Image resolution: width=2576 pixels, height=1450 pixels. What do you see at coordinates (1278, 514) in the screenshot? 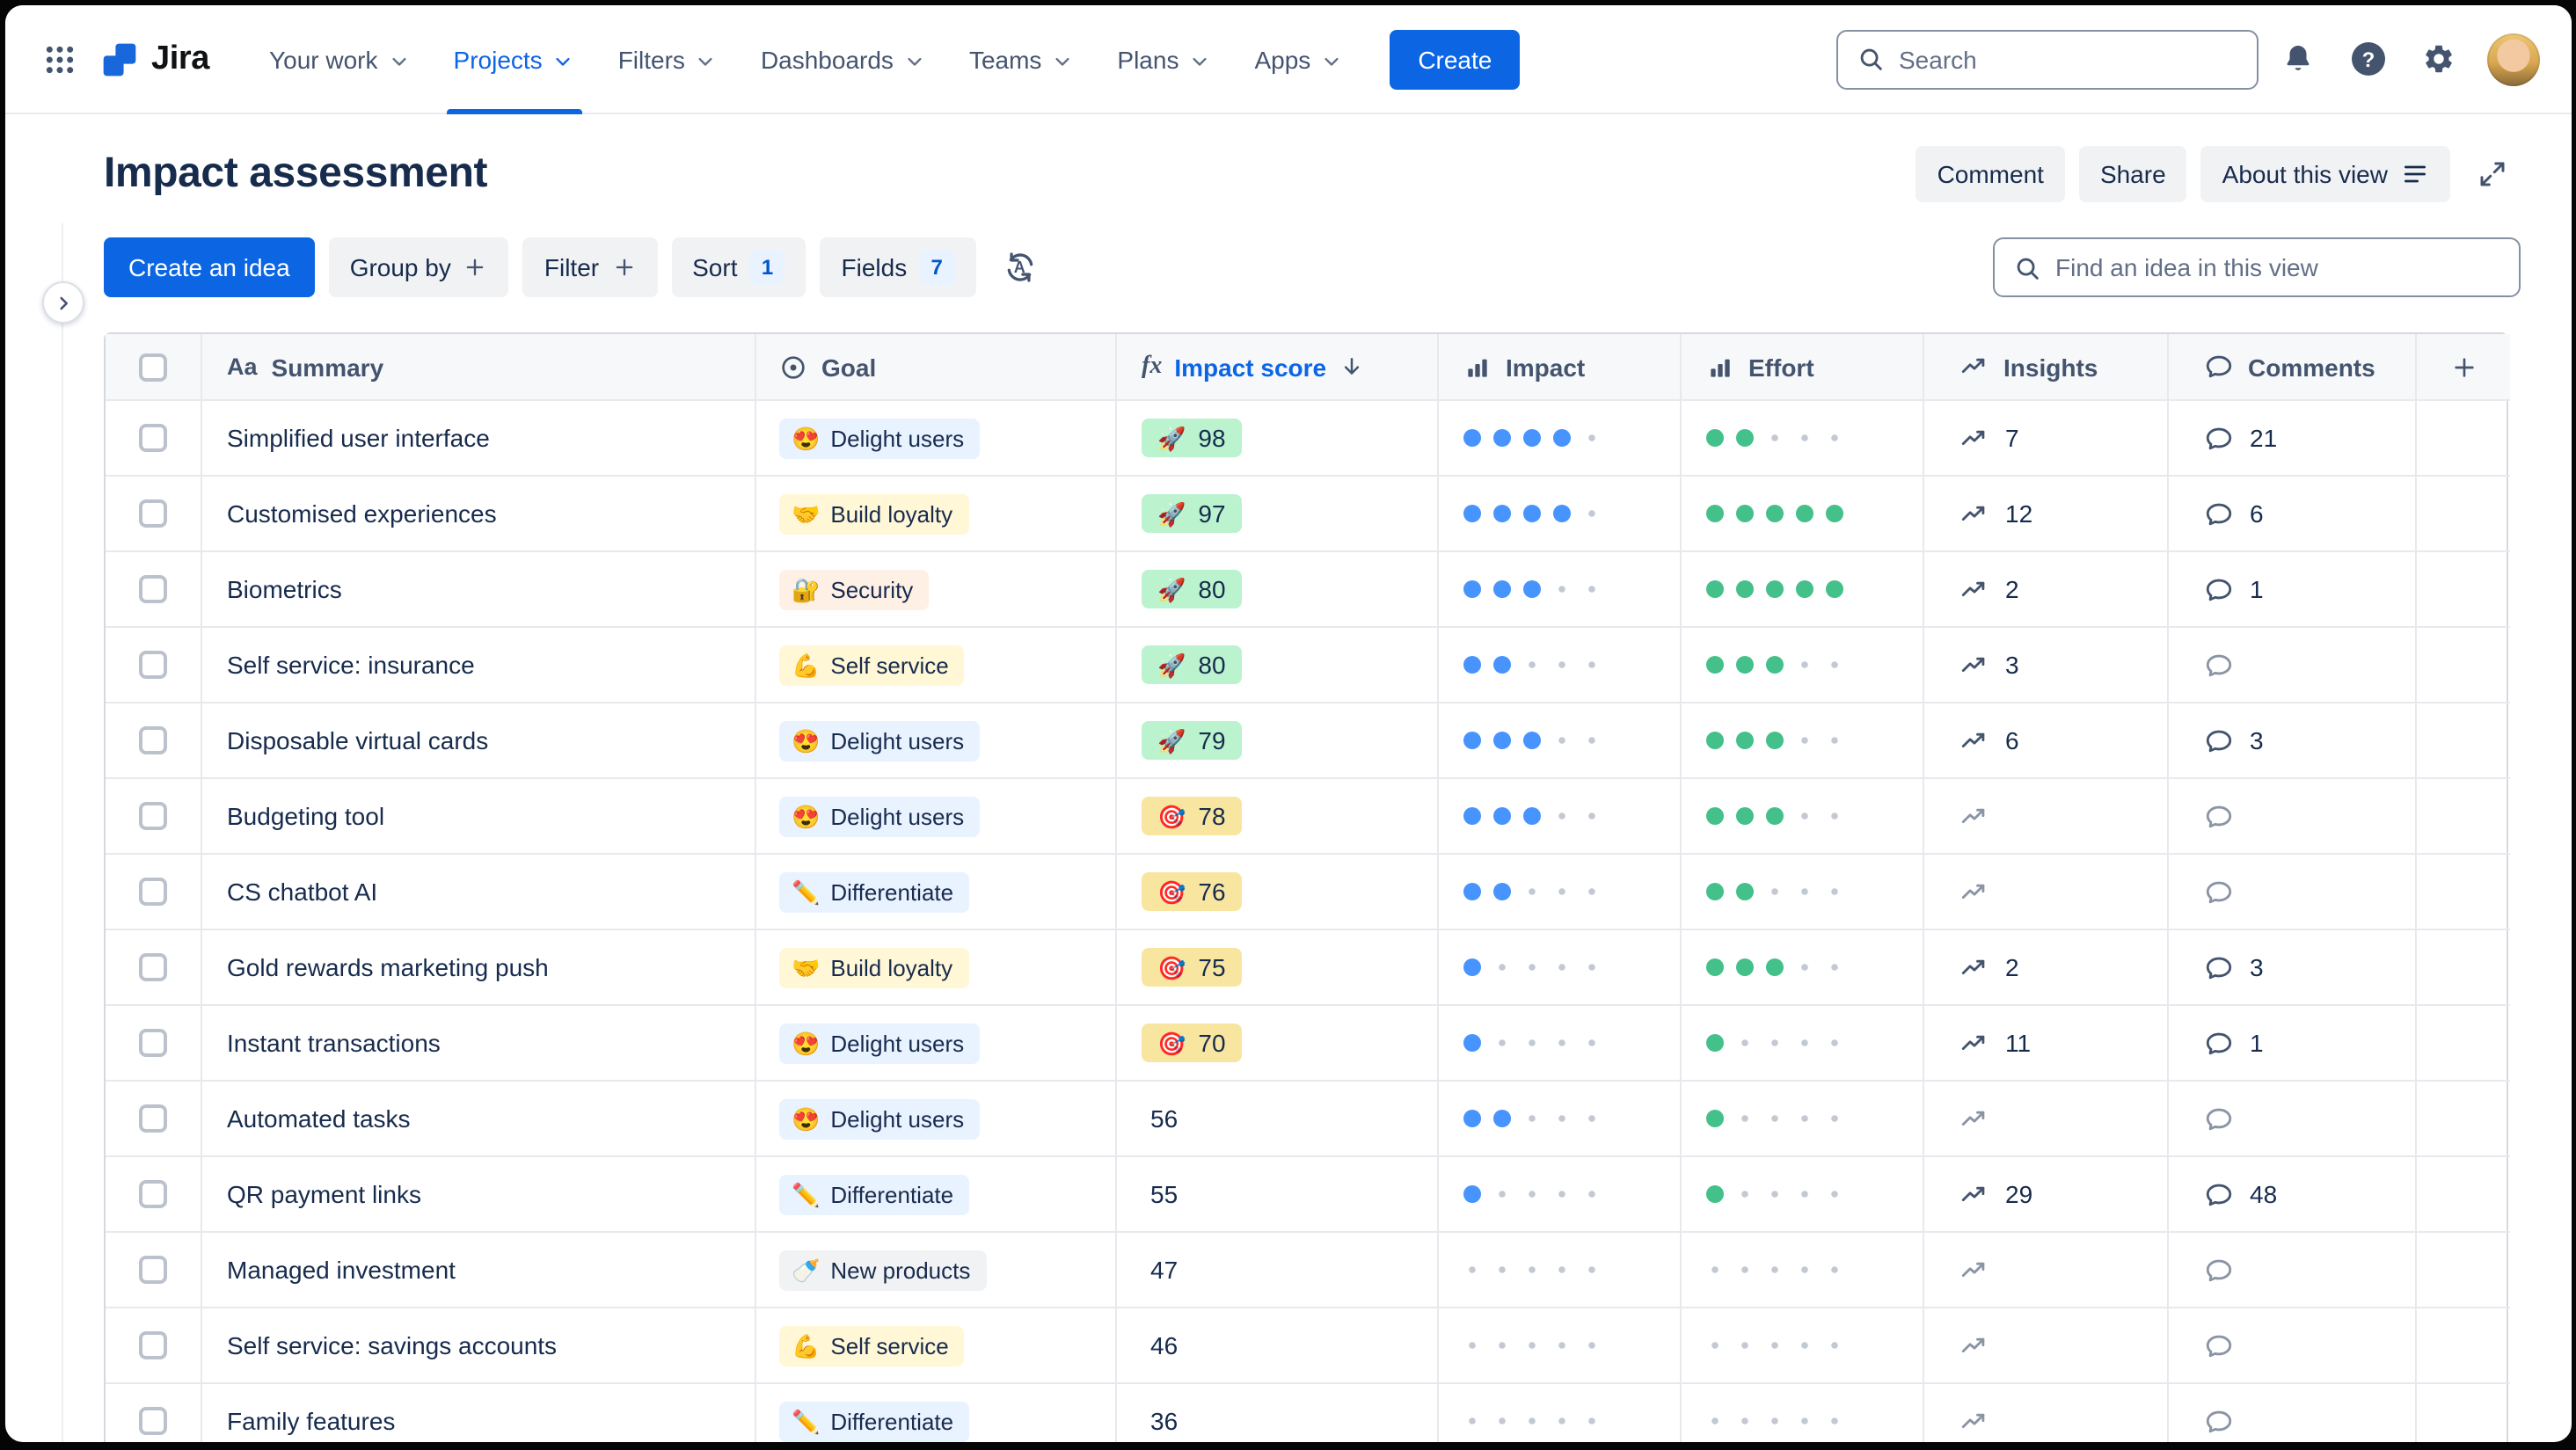
I see `impact-score-cell: 🚀 97` at bounding box center [1278, 514].